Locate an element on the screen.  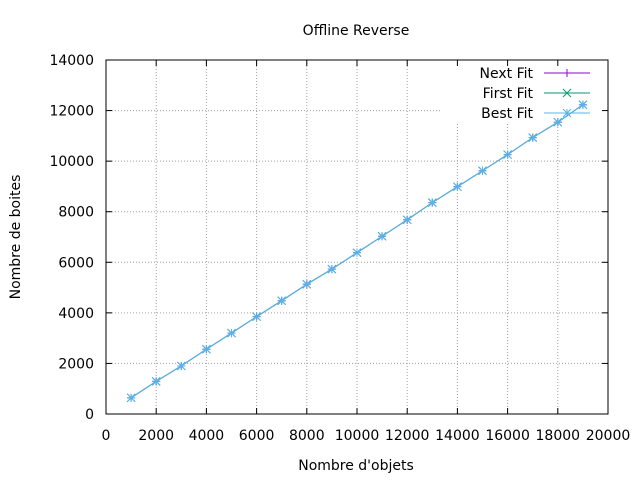
x-tick-label: 12000 is located at coordinates (407, 436).